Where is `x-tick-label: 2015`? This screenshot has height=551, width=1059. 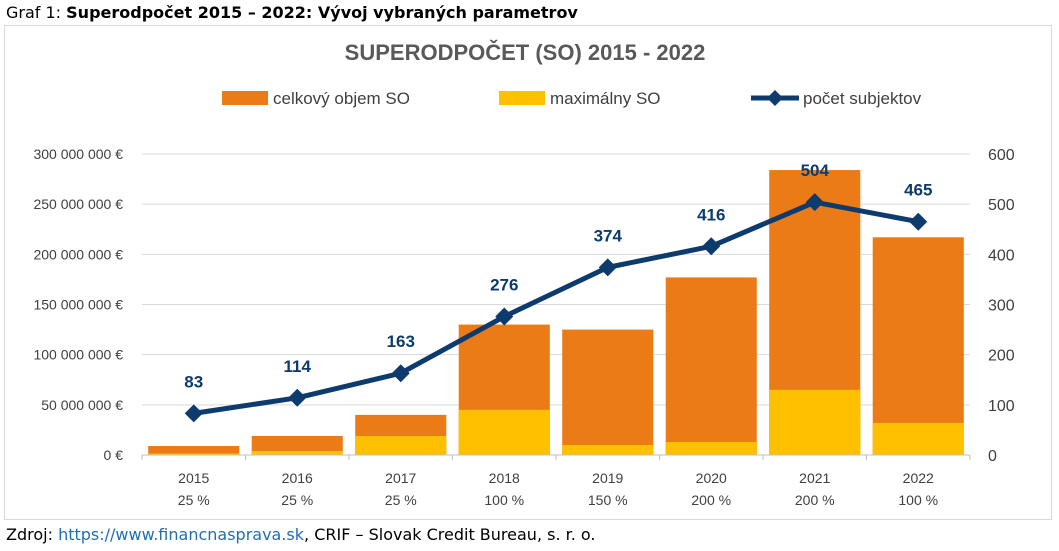
x-tick-label: 2015 is located at coordinates (193, 478).